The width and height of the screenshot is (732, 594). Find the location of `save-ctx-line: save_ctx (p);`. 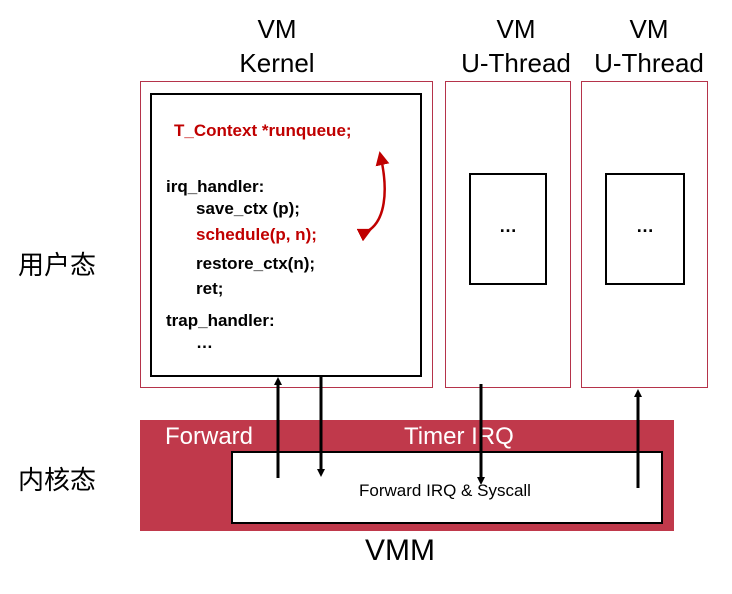

save-ctx-line: save_ctx (p); is located at coordinates (248, 208).